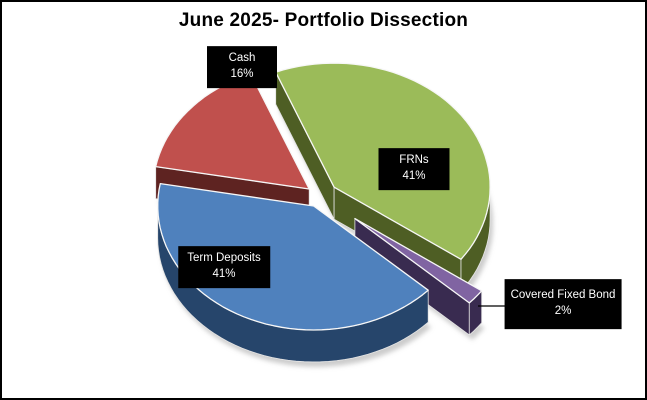 This screenshot has width=647, height=400. I want to click on slice-label-cash-pct: 16%, so click(242, 74).